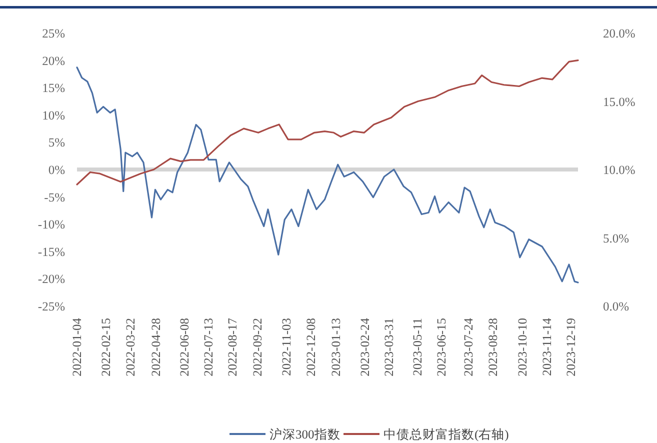 The width and height of the screenshot is (657, 443). I want to click on y-tick-label: -25%, so click(51, 307).